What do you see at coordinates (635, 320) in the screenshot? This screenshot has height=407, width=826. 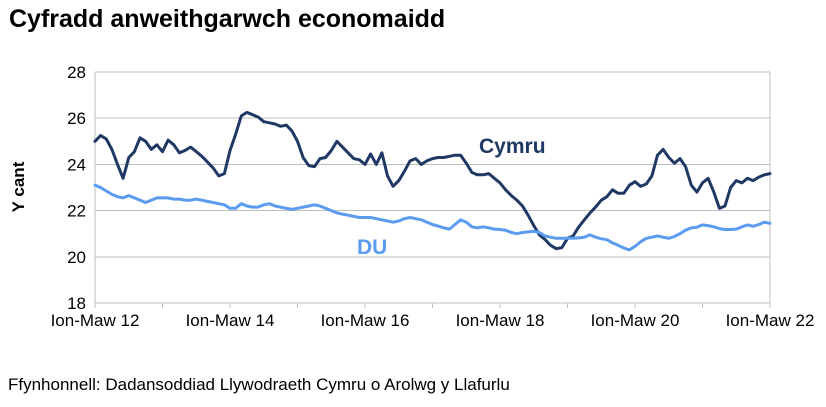 I see `x-tick-label: Ion-Maw 20` at bounding box center [635, 320].